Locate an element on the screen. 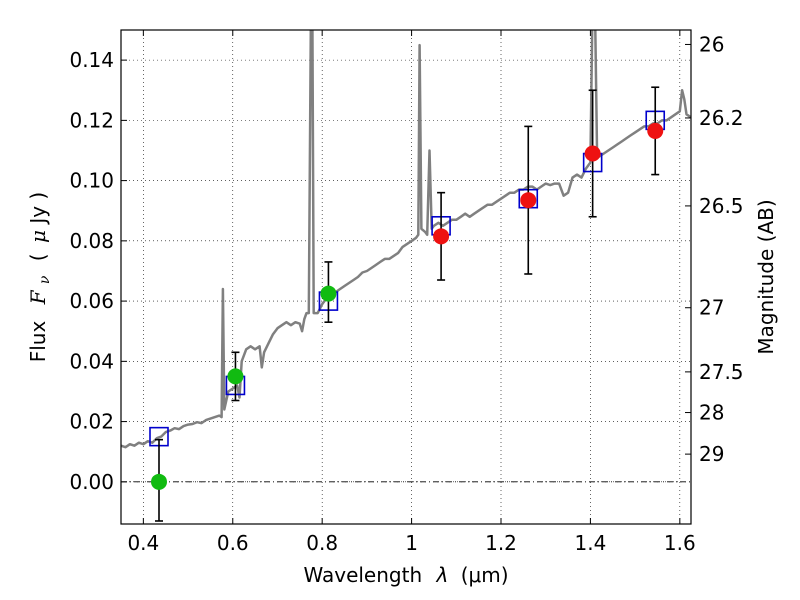 The image size is (800, 600). x-axis-label: Wavelength λ (μm) is located at coordinates (405, 575).